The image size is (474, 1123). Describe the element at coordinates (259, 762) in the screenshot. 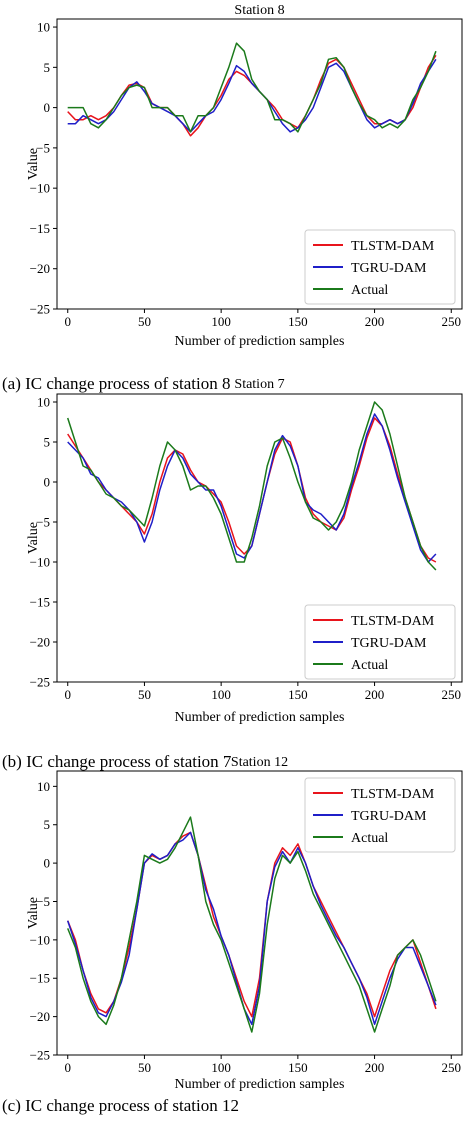

I see `chart-title: Station 12` at that location.